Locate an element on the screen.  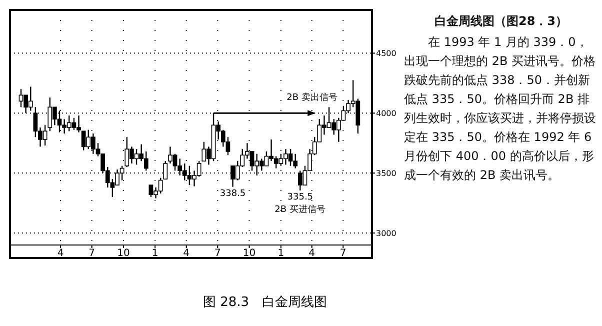
annotation: 338.5 is located at coordinates (233, 193).